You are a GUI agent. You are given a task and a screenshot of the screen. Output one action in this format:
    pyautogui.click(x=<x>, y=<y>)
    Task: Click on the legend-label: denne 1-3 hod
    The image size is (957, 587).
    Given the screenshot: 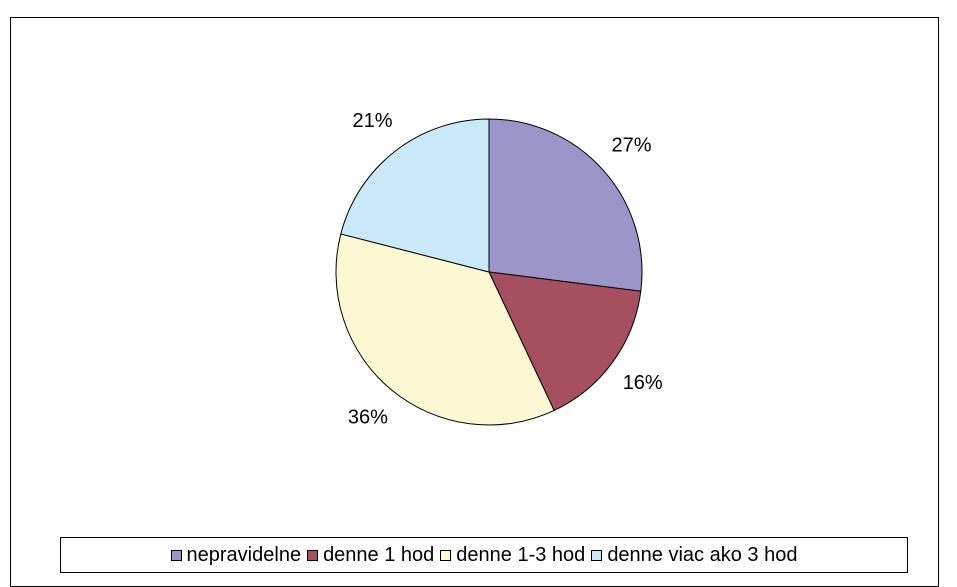 What is the action you would take?
    pyautogui.click(x=521, y=554)
    